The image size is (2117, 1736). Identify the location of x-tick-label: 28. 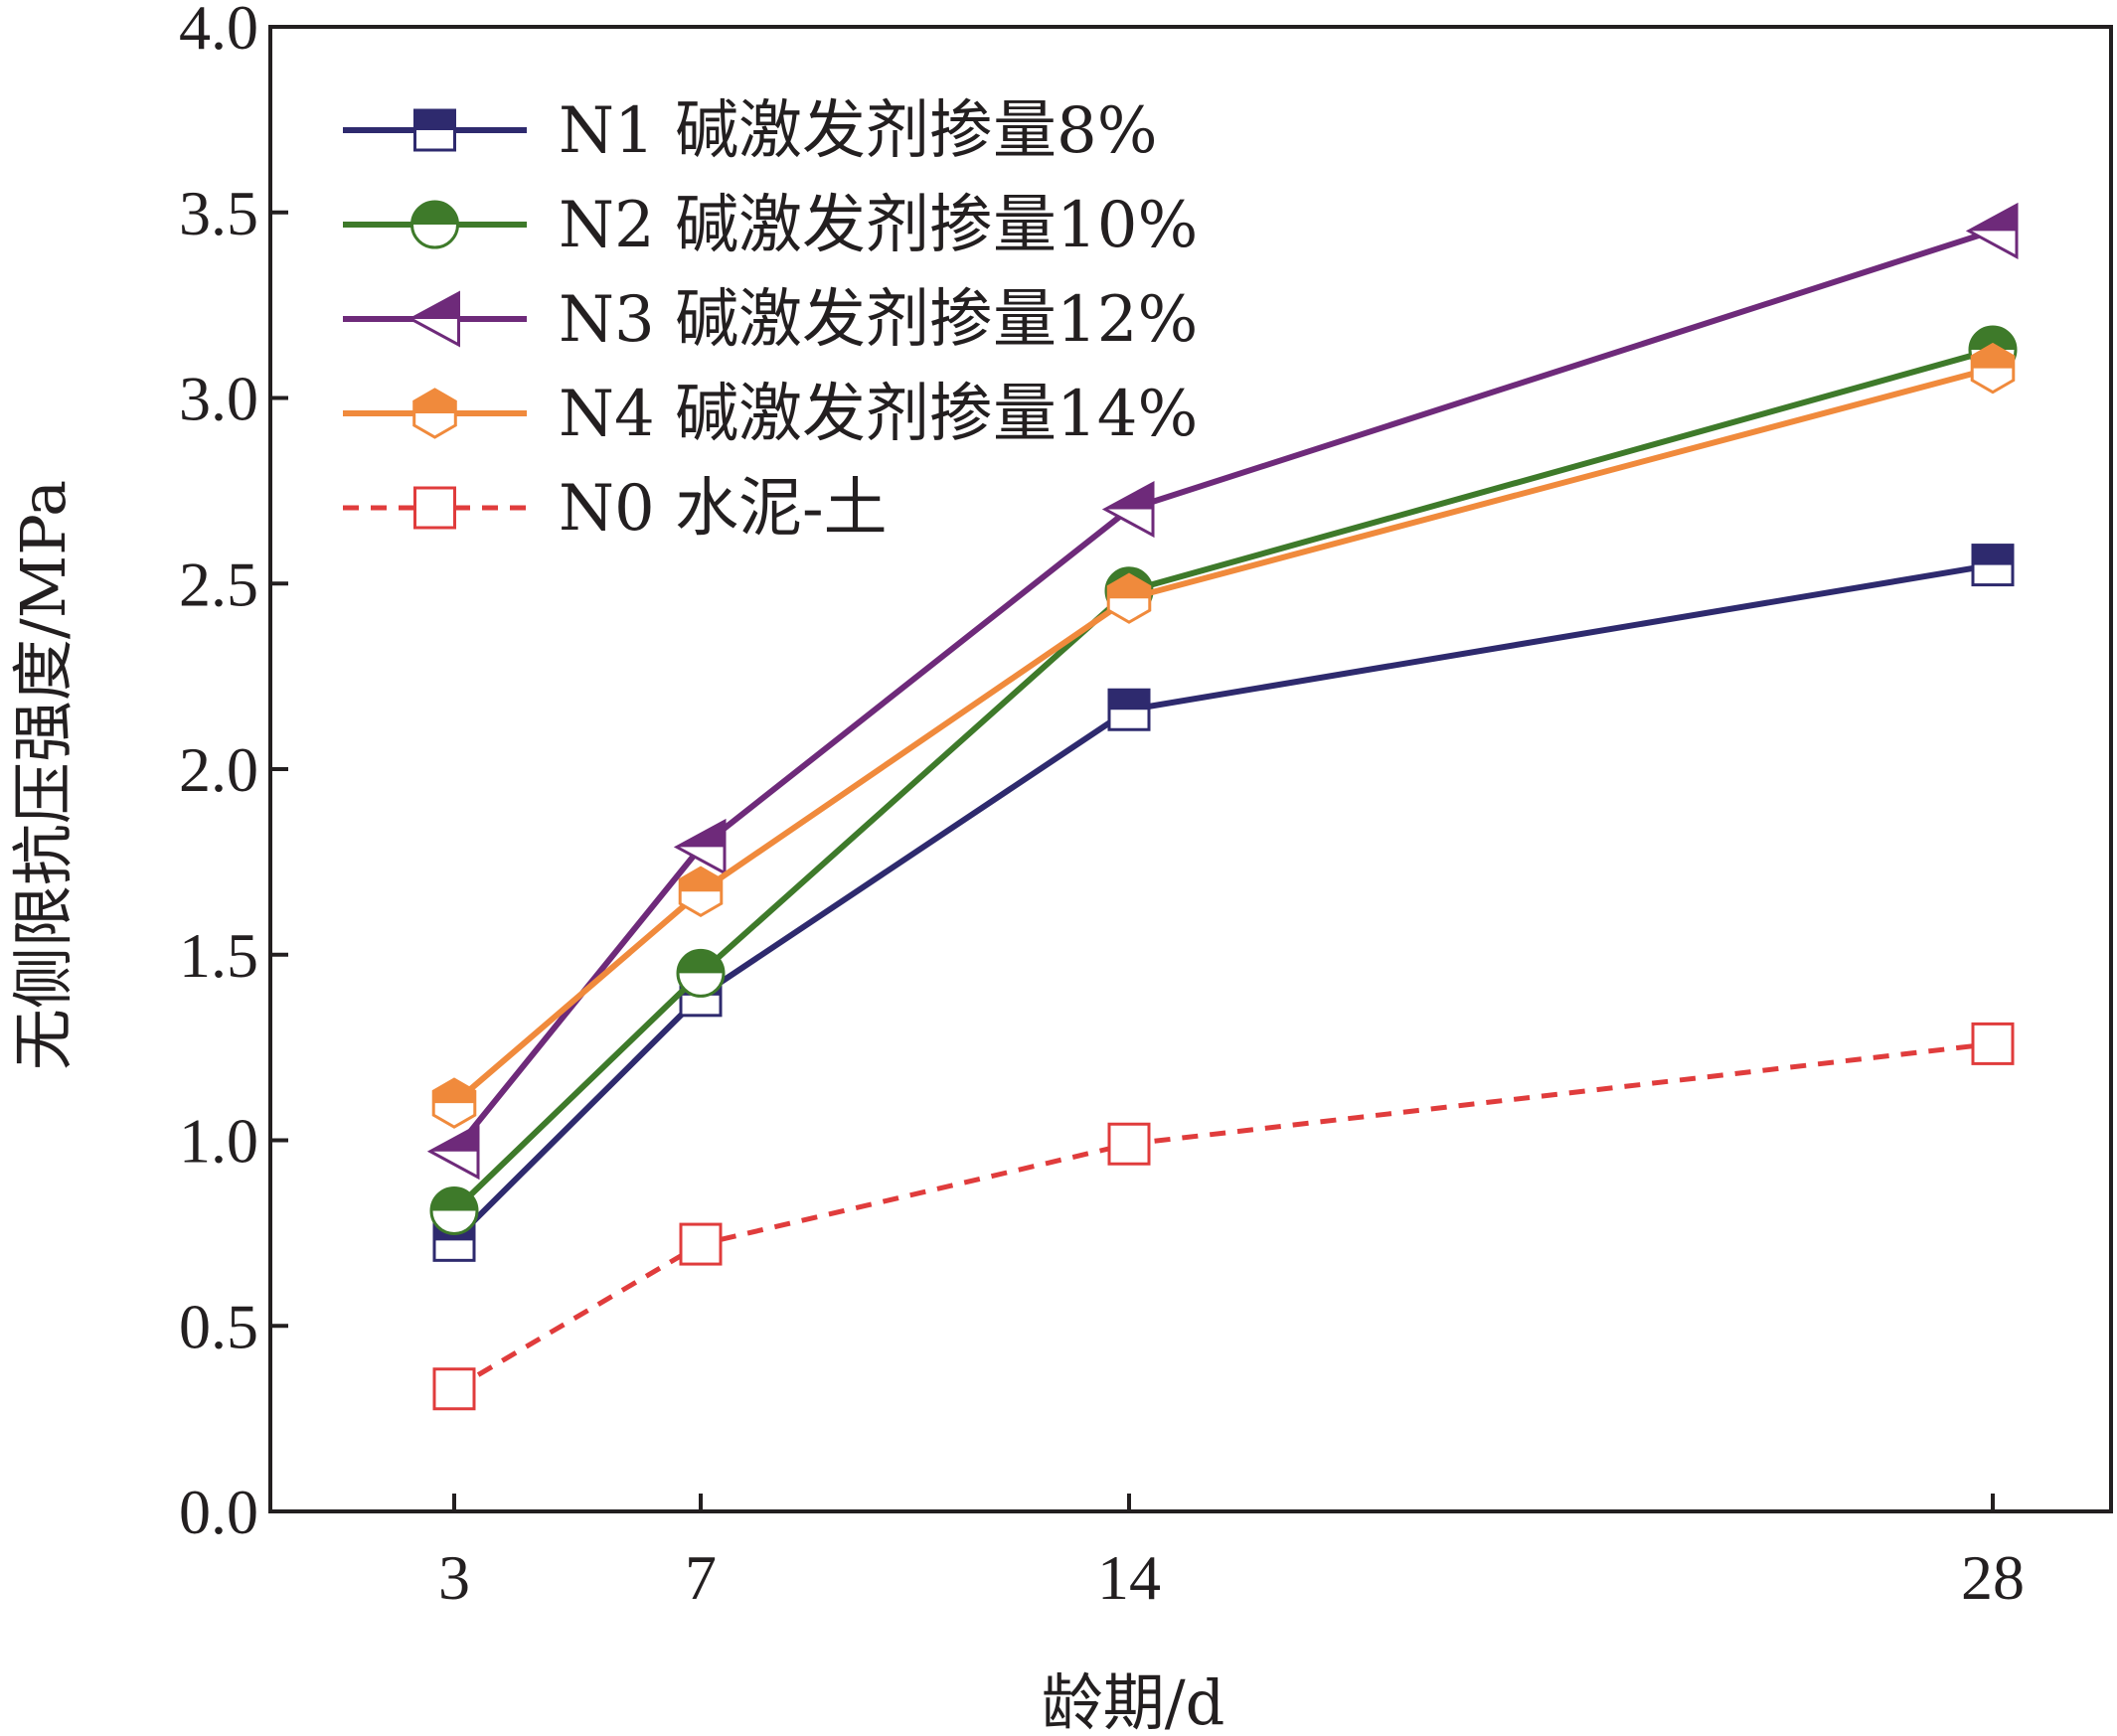
(1993, 1578).